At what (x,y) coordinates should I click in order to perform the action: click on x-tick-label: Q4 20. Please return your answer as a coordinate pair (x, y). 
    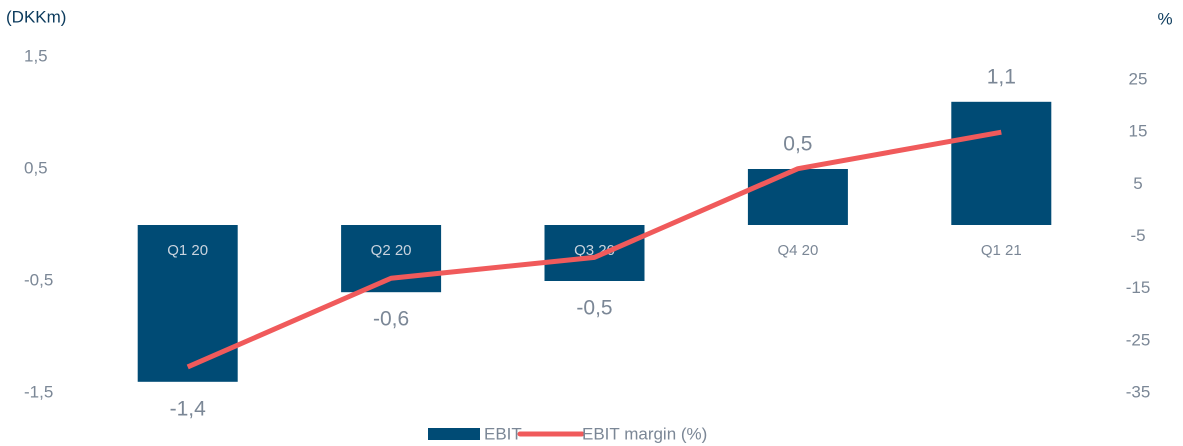
    Looking at the image, I should click on (797, 250).